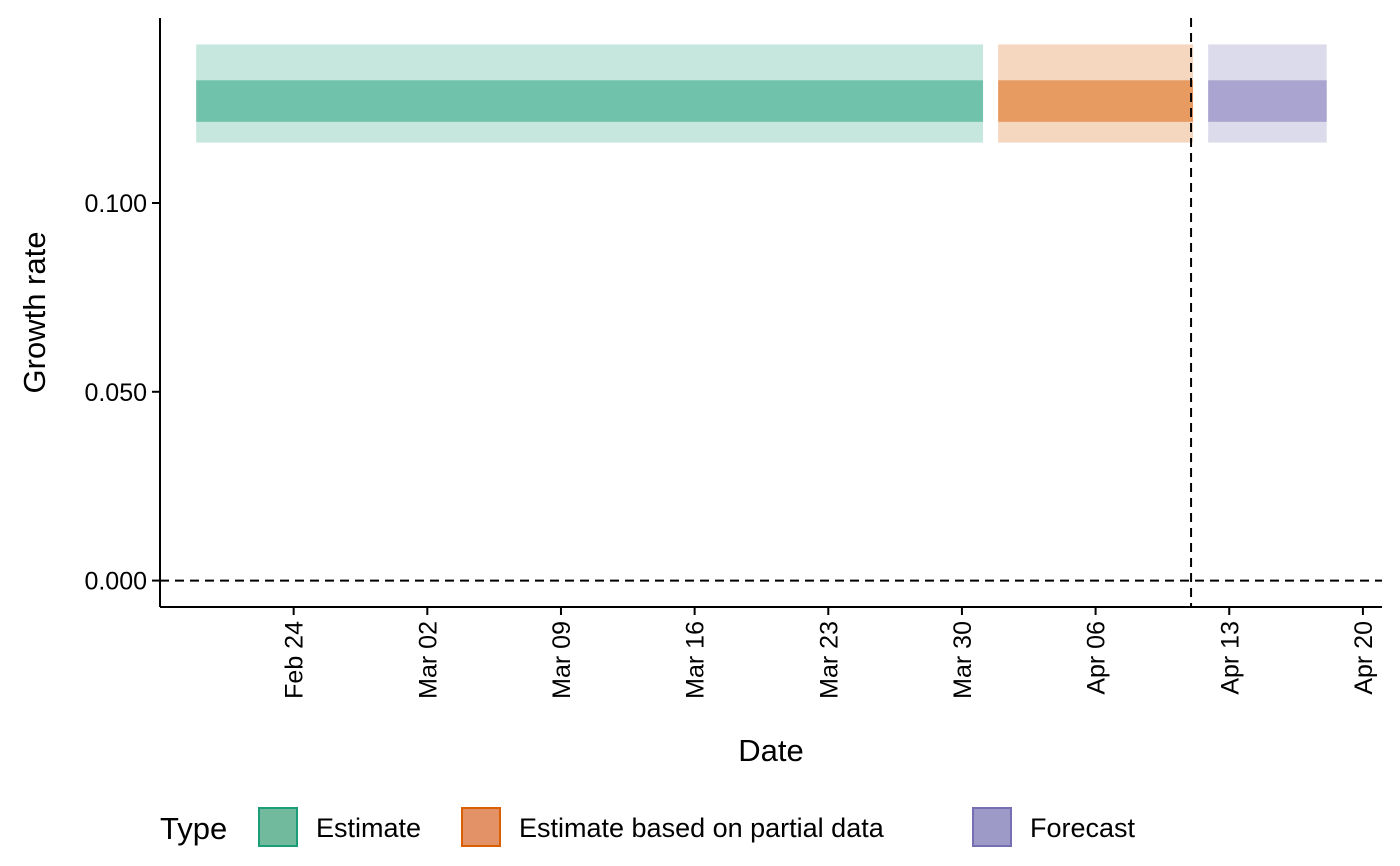  I want to click on x-tick-label: Mar 23, so click(829, 660).